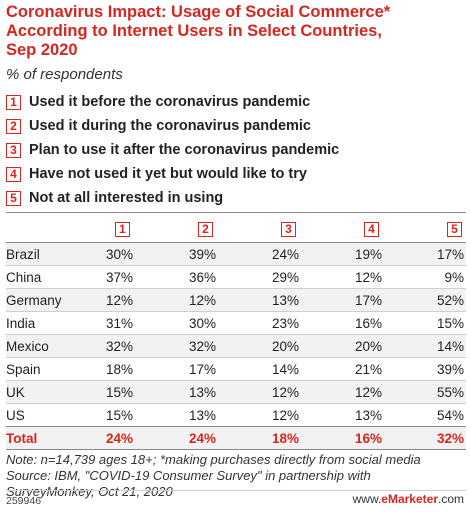 The width and height of the screenshot is (470, 512). I want to click on row-label: Mexico, so click(27, 346).